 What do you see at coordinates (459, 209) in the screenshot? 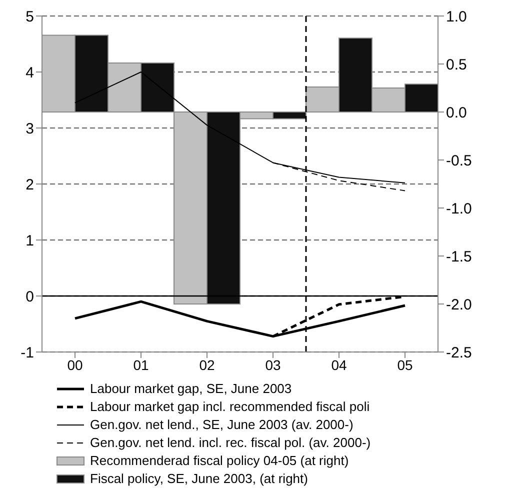
I see `y2-tick-label: -1.0` at bounding box center [459, 209].